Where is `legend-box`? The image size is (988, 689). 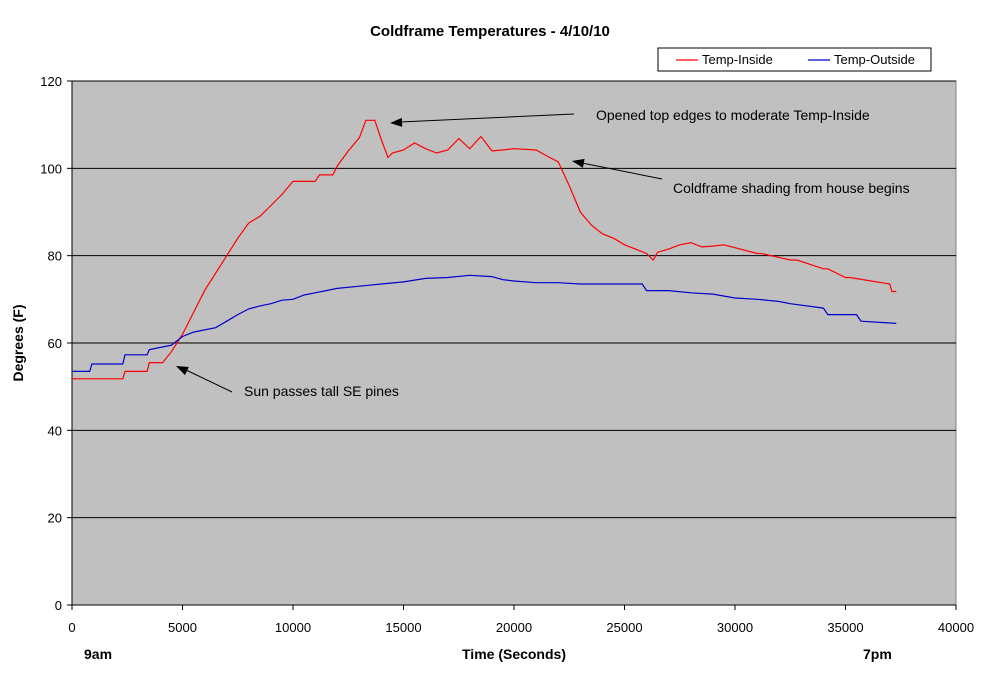 legend-box is located at coordinates (794, 59).